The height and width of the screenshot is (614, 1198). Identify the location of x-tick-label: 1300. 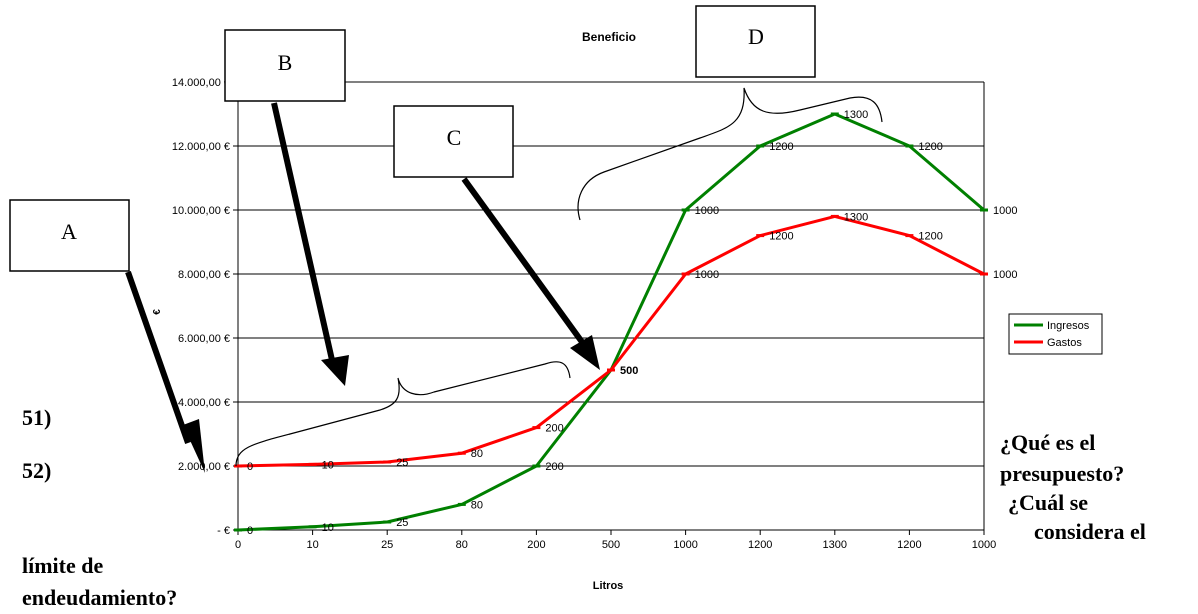
(835, 545).